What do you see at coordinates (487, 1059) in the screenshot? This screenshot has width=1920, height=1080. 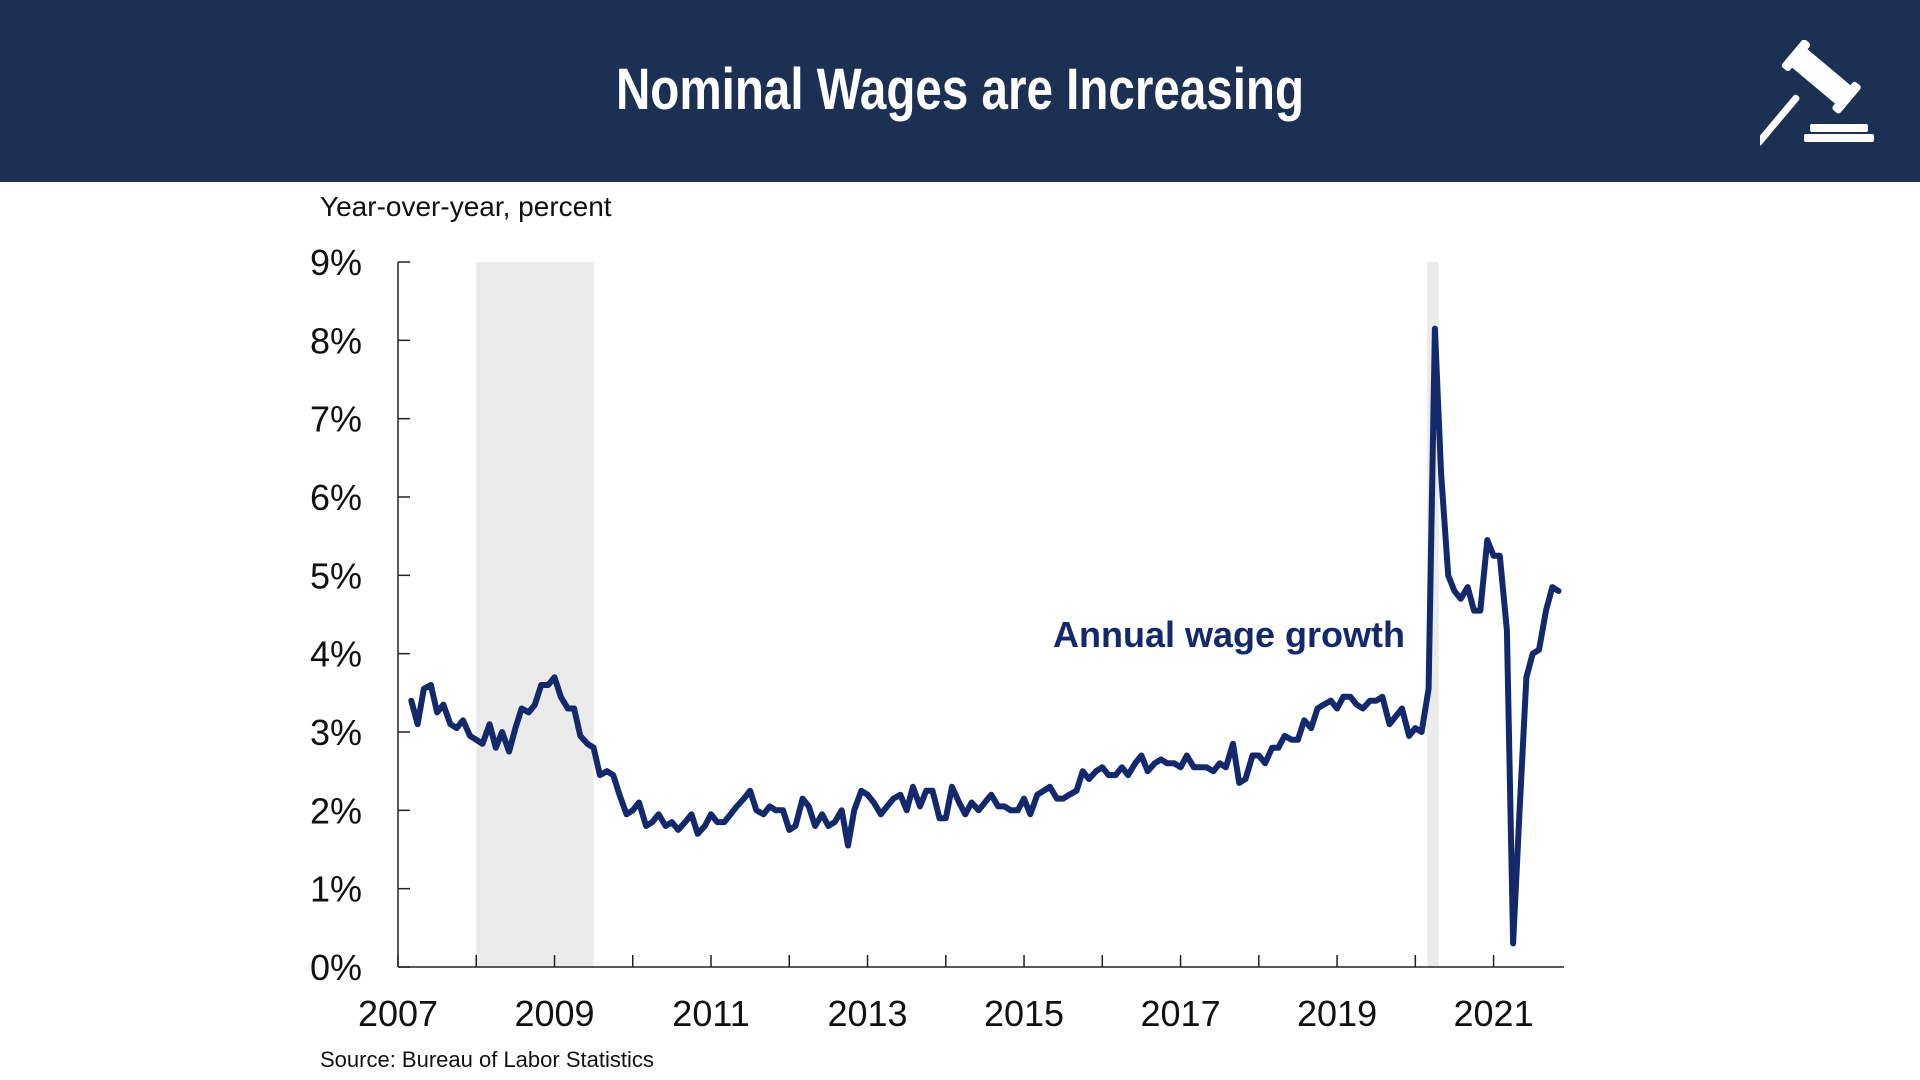 I see `source-note: Source: Bureau of Labor Statistics` at bounding box center [487, 1059].